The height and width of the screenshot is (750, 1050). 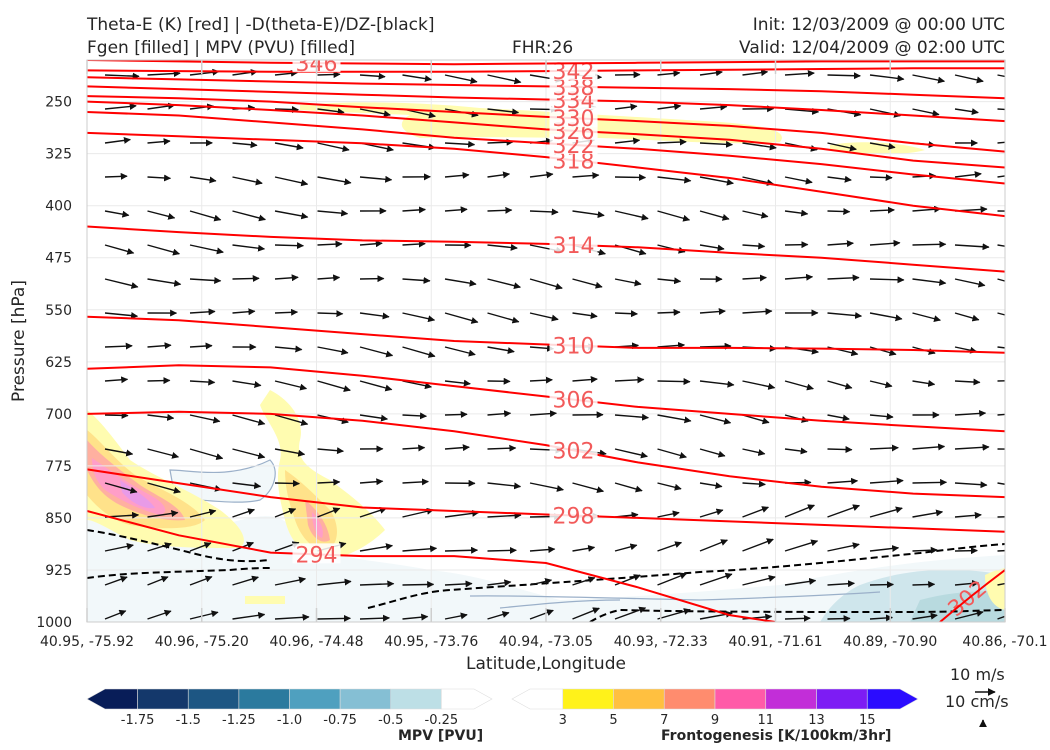 I want to click on y-tick-label: 250, so click(x=58, y=103).